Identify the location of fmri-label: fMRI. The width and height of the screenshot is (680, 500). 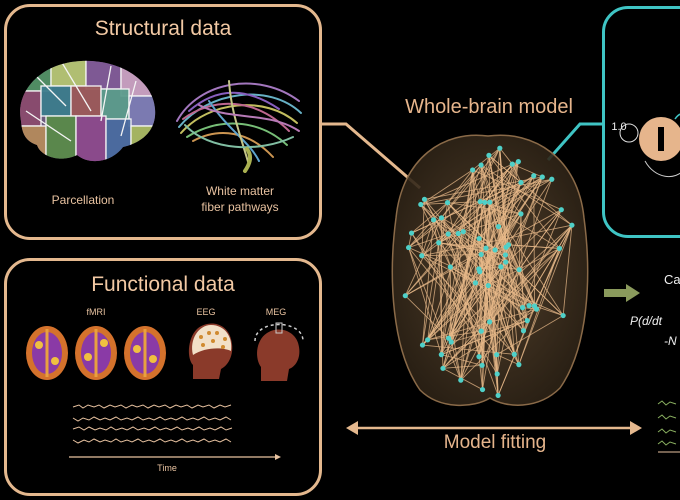
(96, 312).